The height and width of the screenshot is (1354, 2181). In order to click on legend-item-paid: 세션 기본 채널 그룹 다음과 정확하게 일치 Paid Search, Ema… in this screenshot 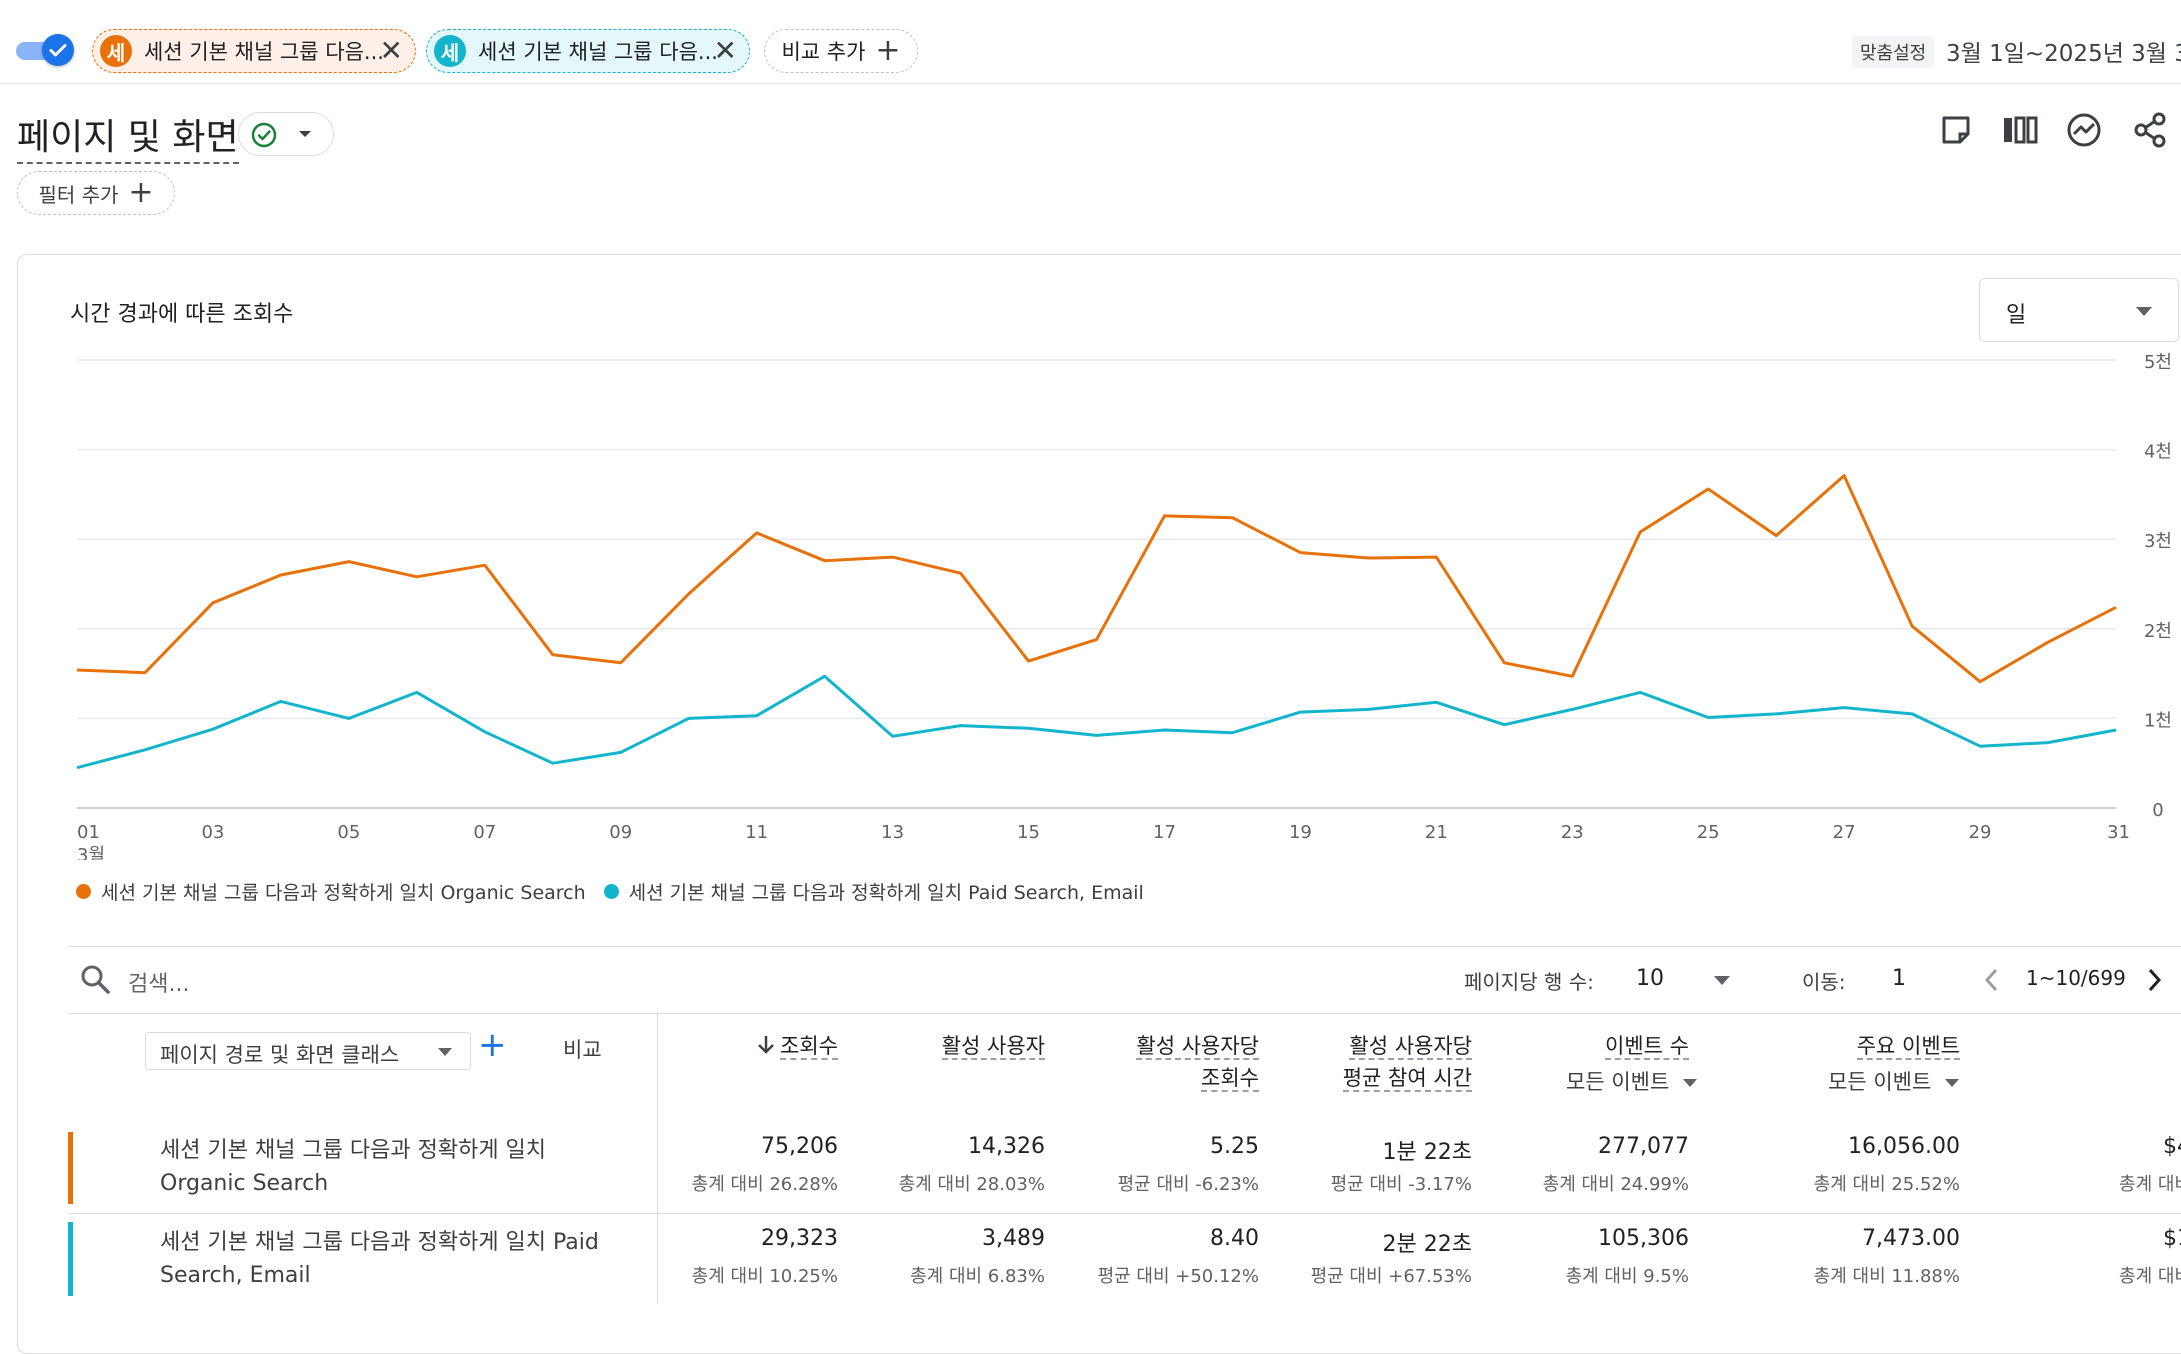, I will do `click(873, 891)`.